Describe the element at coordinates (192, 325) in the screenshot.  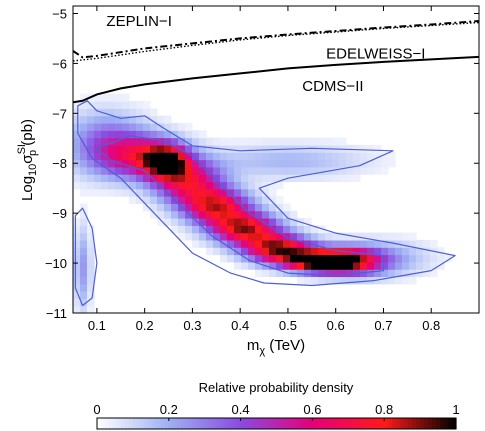
I see `x-tick-label: 0.3` at that location.